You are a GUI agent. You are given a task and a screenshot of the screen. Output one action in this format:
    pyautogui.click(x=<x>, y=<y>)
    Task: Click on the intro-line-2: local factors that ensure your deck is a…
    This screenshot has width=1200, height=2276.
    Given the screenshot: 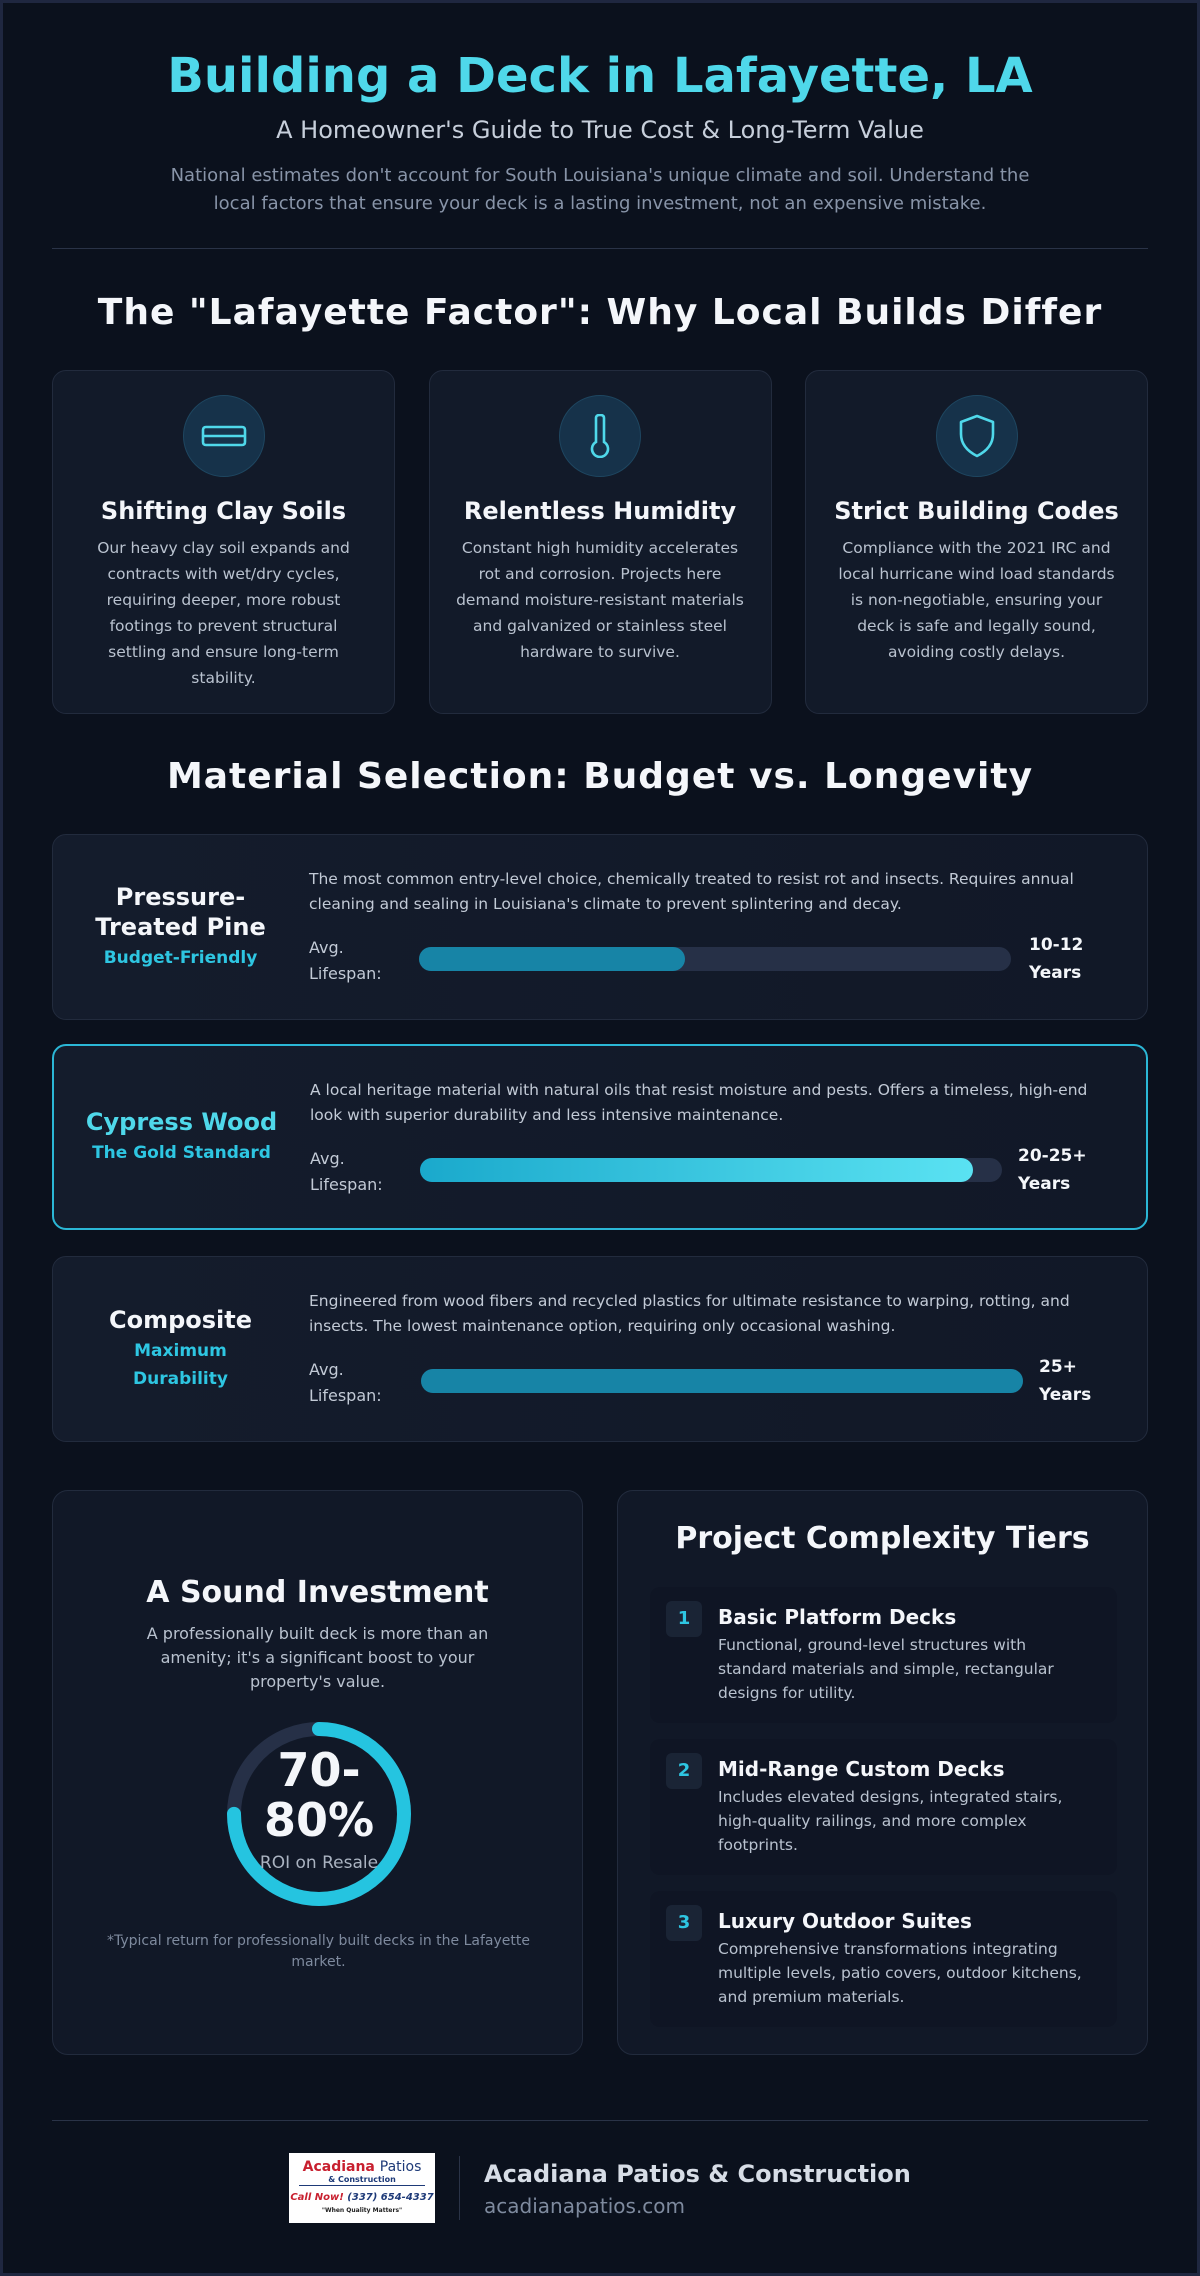 What is the action you would take?
    pyautogui.click(x=600, y=203)
    